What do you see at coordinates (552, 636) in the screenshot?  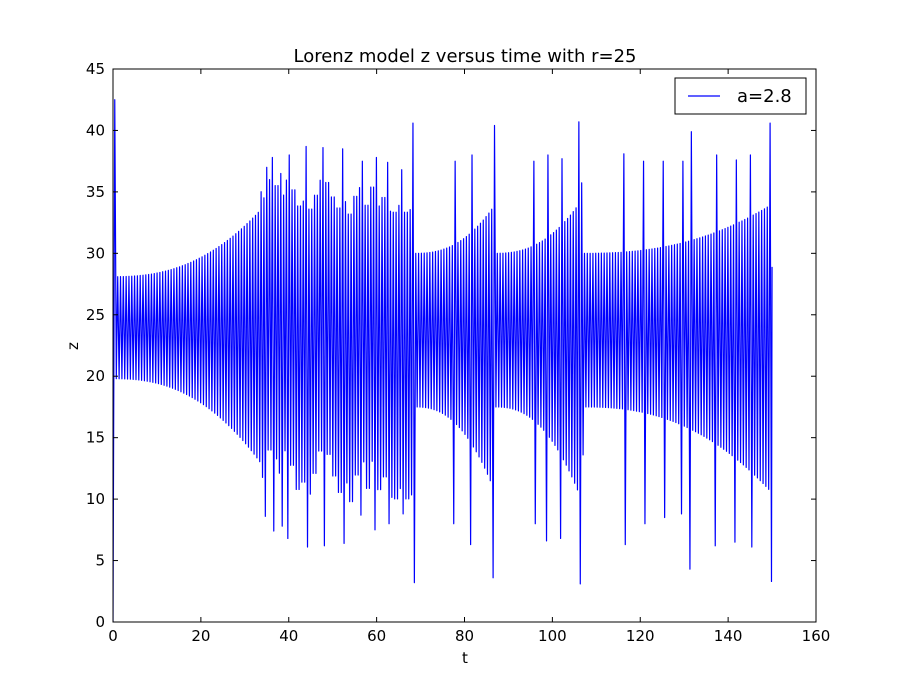 I see `x-tick-label: 100` at bounding box center [552, 636].